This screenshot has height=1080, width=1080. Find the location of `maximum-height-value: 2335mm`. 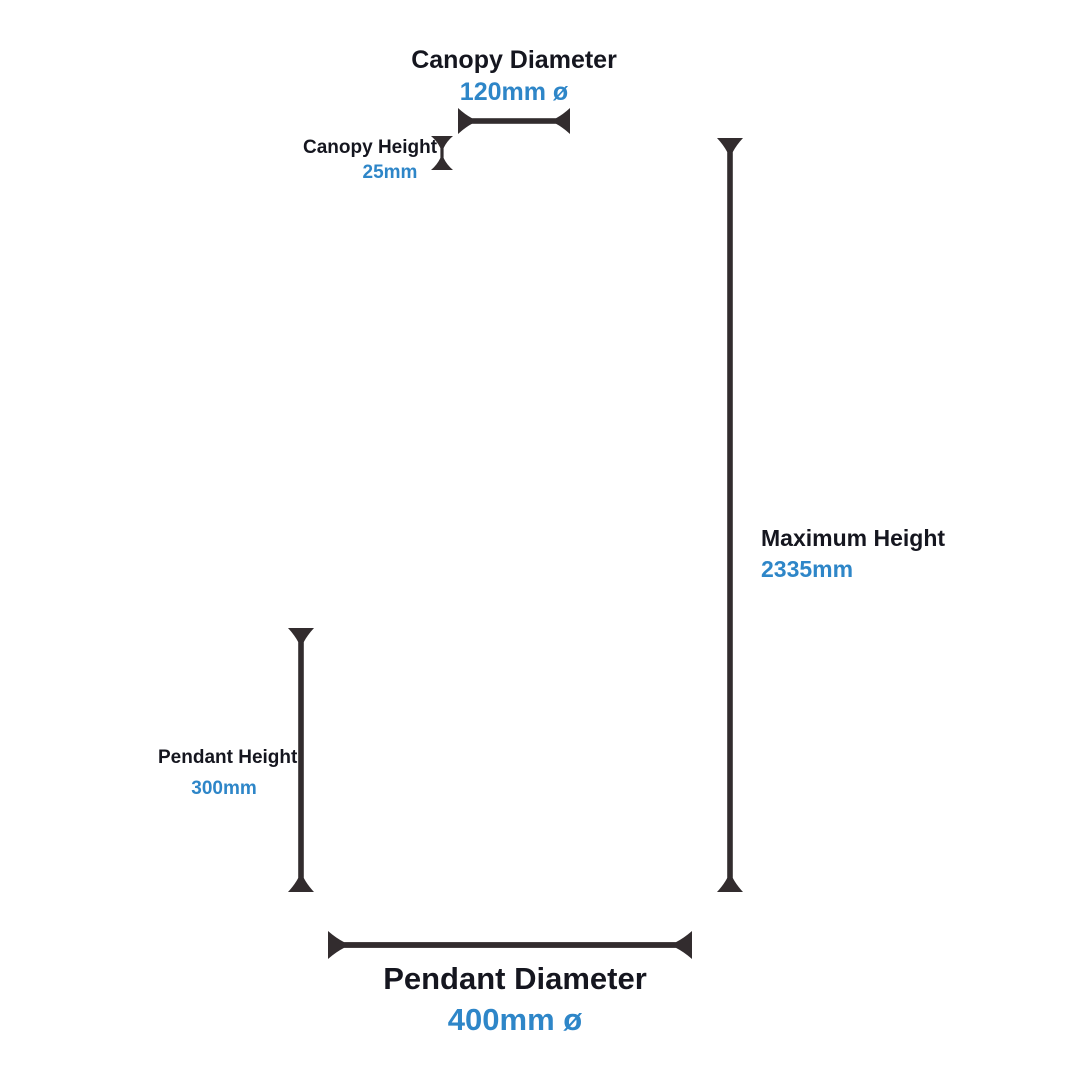

maximum-height-value: 2335mm is located at coordinates (807, 569).